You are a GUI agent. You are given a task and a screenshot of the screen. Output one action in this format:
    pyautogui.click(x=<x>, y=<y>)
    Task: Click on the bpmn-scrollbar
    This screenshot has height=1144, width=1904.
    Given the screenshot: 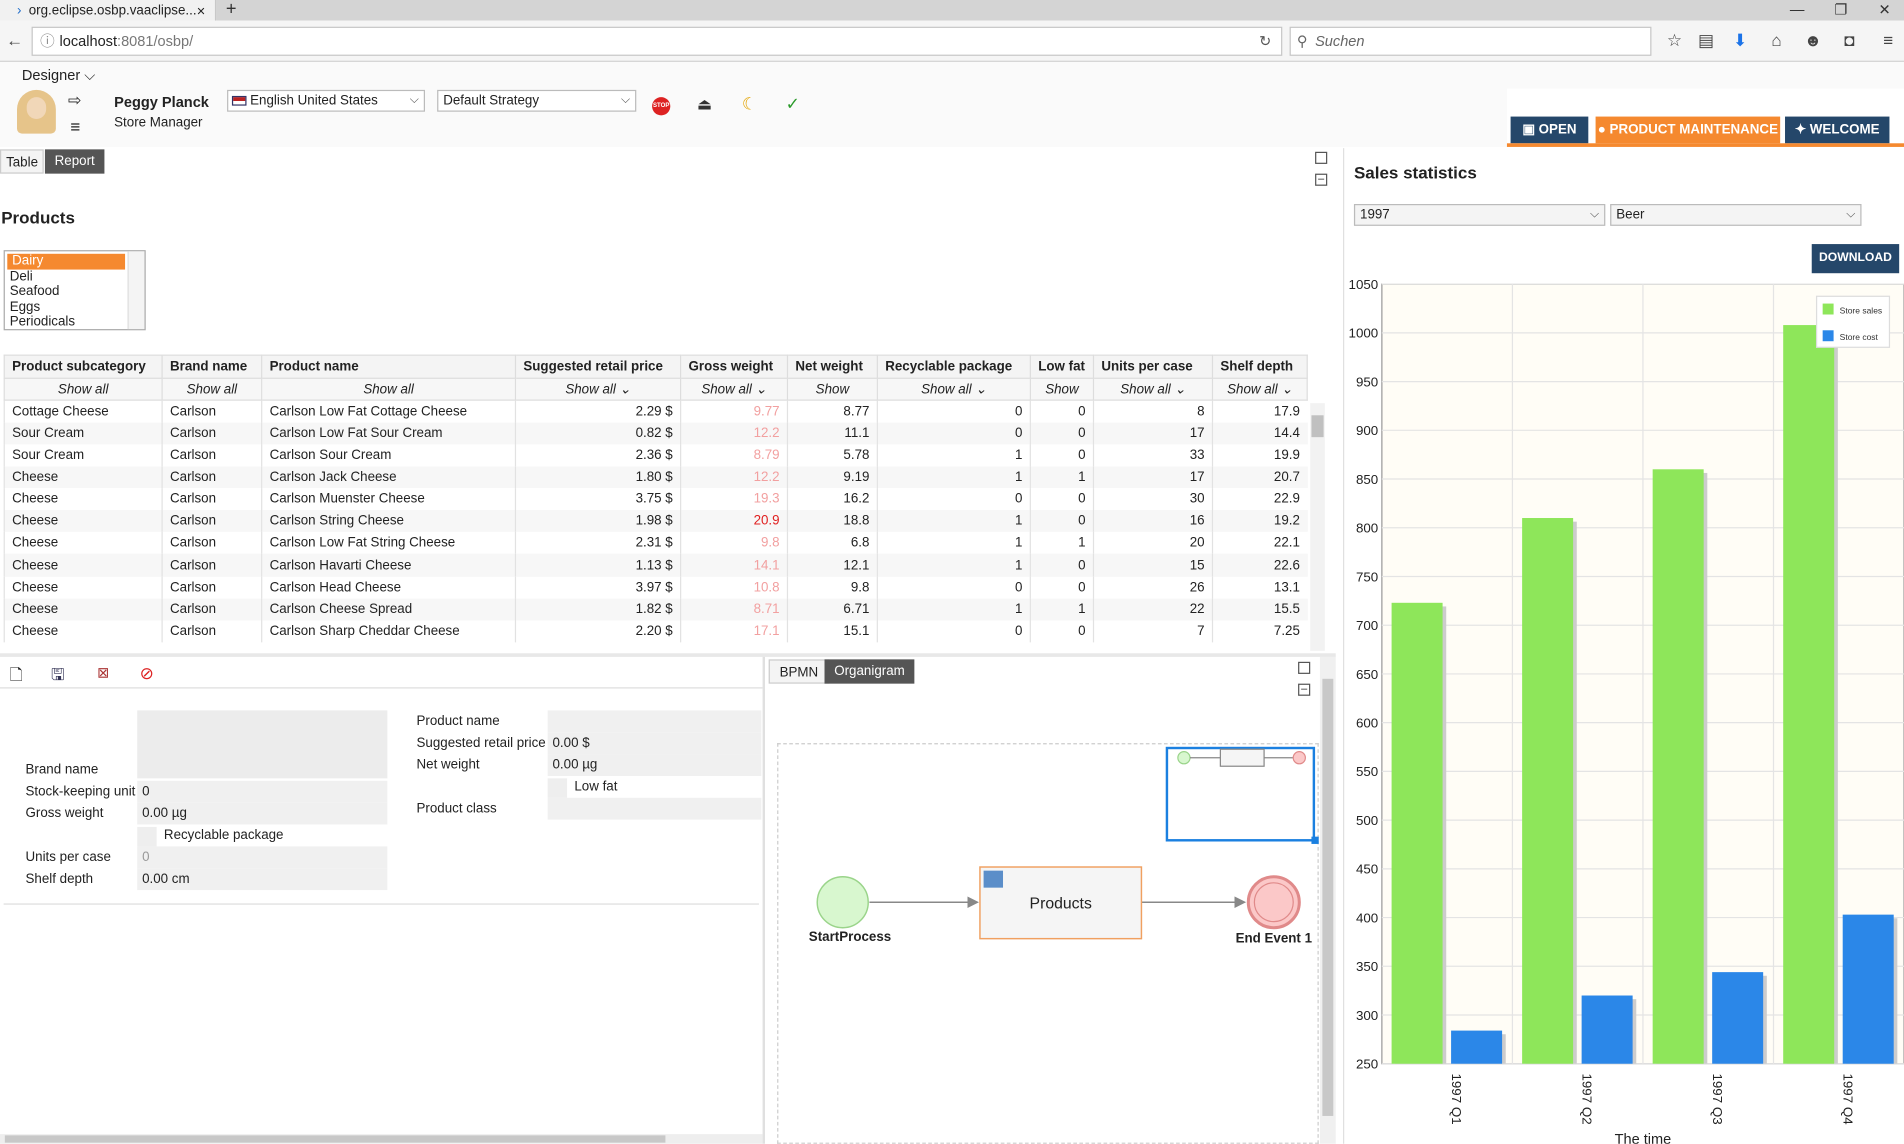 What is the action you would take?
    pyautogui.click(x=1327, y=900)
    